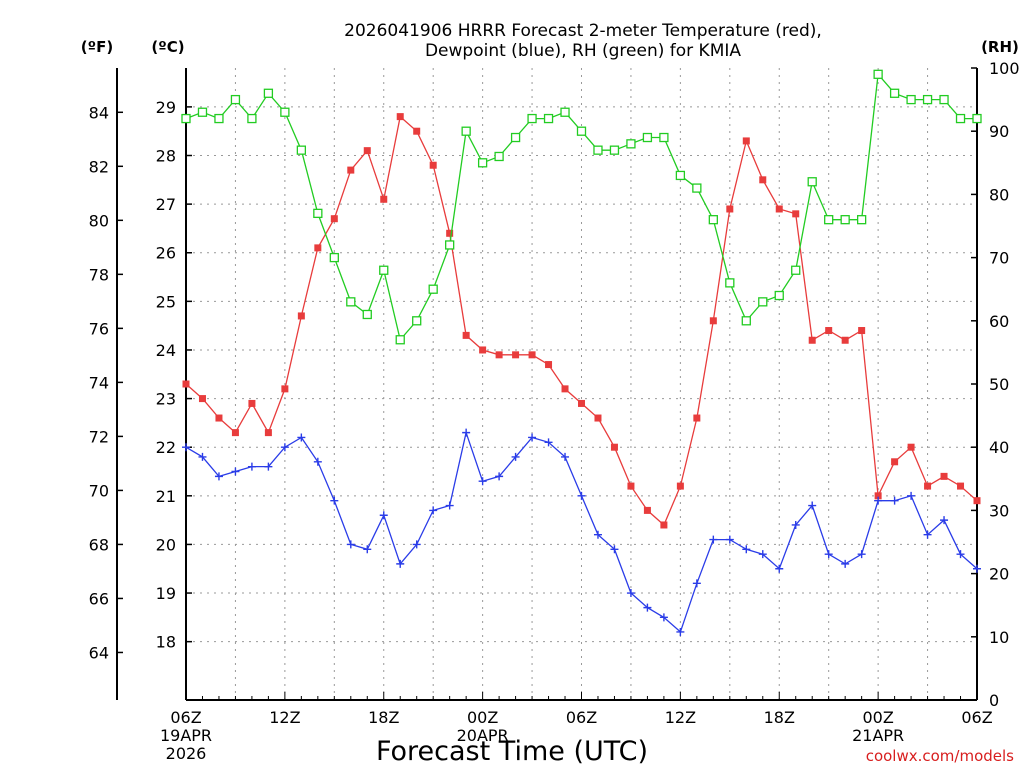 The height and width of the screenshot is (768, 1024). Describe the element at coordinates (99, 436) in the screenshot. I see `fahrenheit-tick-label: 72` at that location.